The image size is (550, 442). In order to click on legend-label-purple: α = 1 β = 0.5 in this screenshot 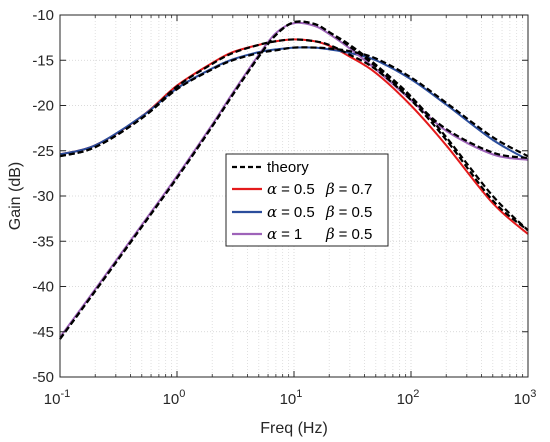, I will do `click(319, 234)`.